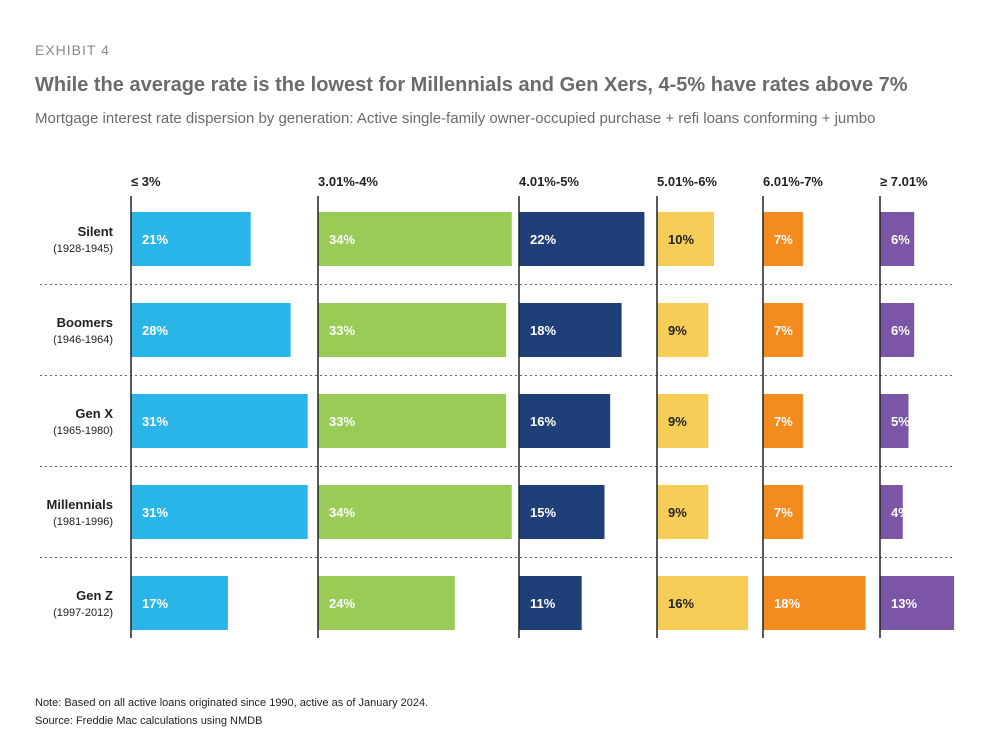  I want to click on data-label: 5%, so click(900, 421).